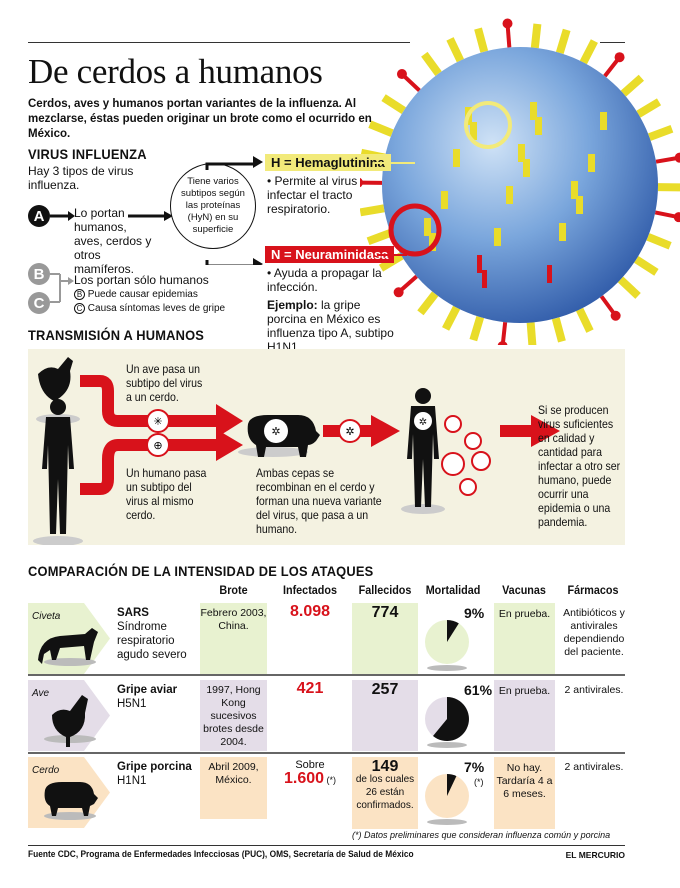  What do you see at coordinates (39, 274) in the screenshot?
I see `type-b-badge: B` at bounding box center [39, 274].